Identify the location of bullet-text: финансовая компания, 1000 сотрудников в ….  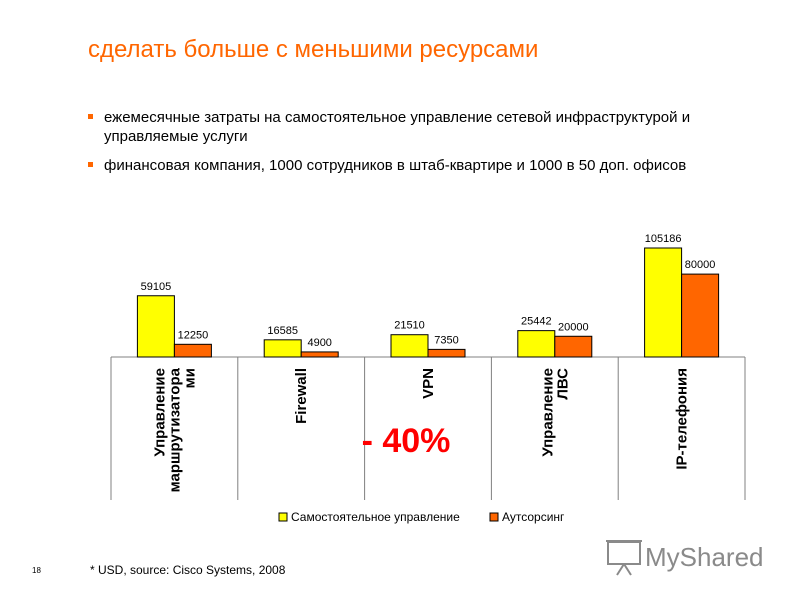
(395, 165).